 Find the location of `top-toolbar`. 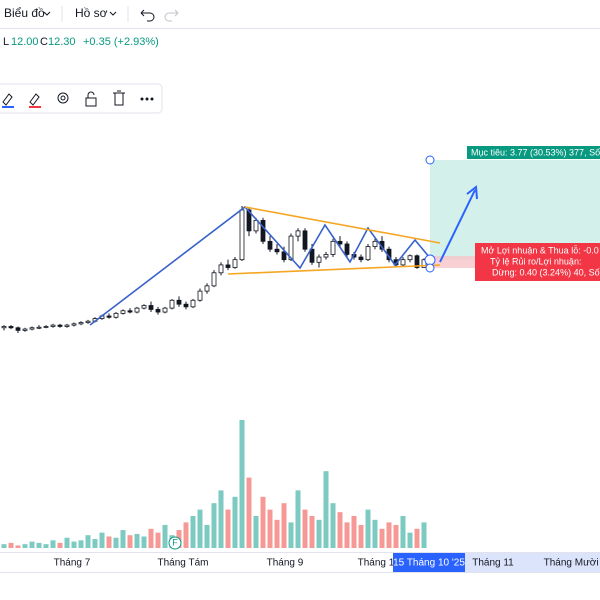

top-toolbar is located at coordinates (300, 14).